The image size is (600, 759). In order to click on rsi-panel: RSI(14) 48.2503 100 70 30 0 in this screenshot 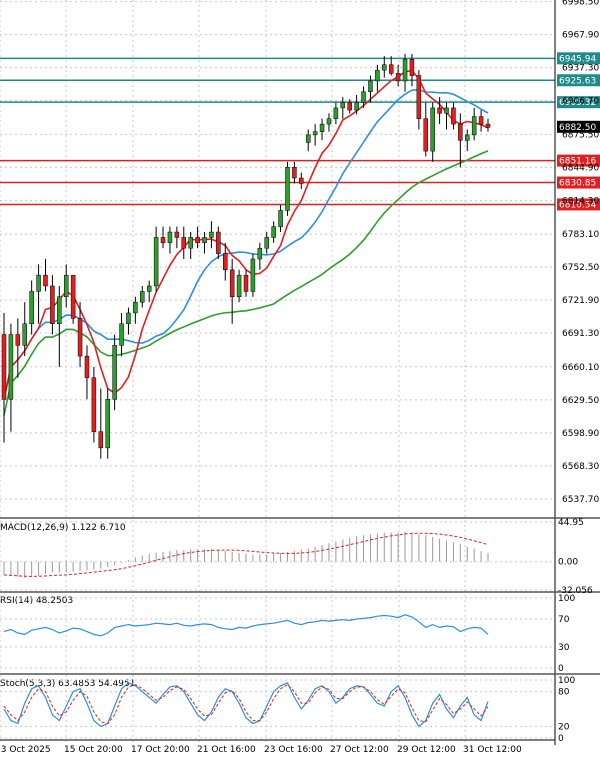, I will do `click(300, 634)`.